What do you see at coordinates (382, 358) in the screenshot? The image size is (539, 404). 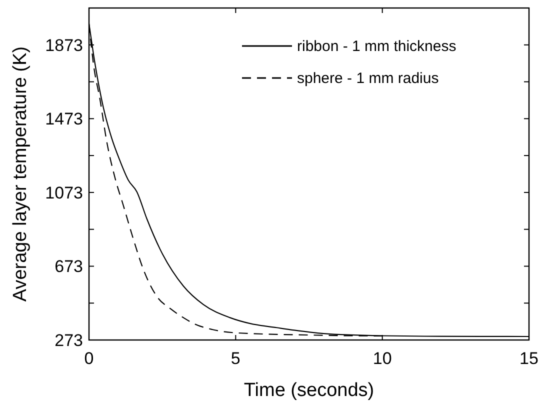 I see `x-tick-label: 10` at bounding box center [382, 358].